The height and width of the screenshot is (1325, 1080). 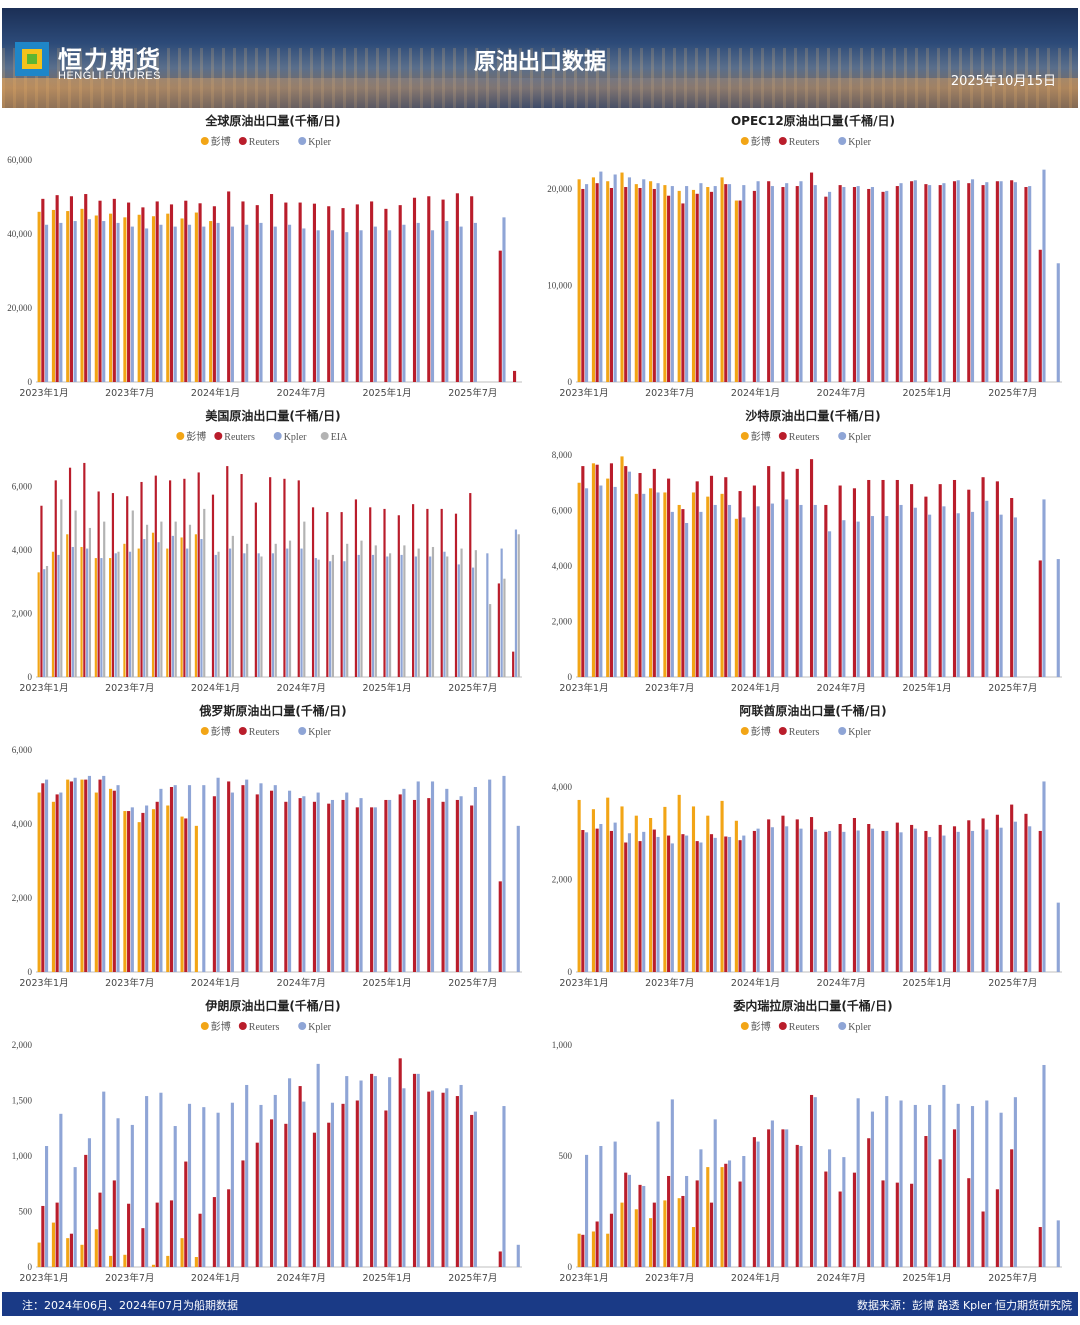 I want to click on x-tick-label: 2025年7月, so click(x=472, y=983).